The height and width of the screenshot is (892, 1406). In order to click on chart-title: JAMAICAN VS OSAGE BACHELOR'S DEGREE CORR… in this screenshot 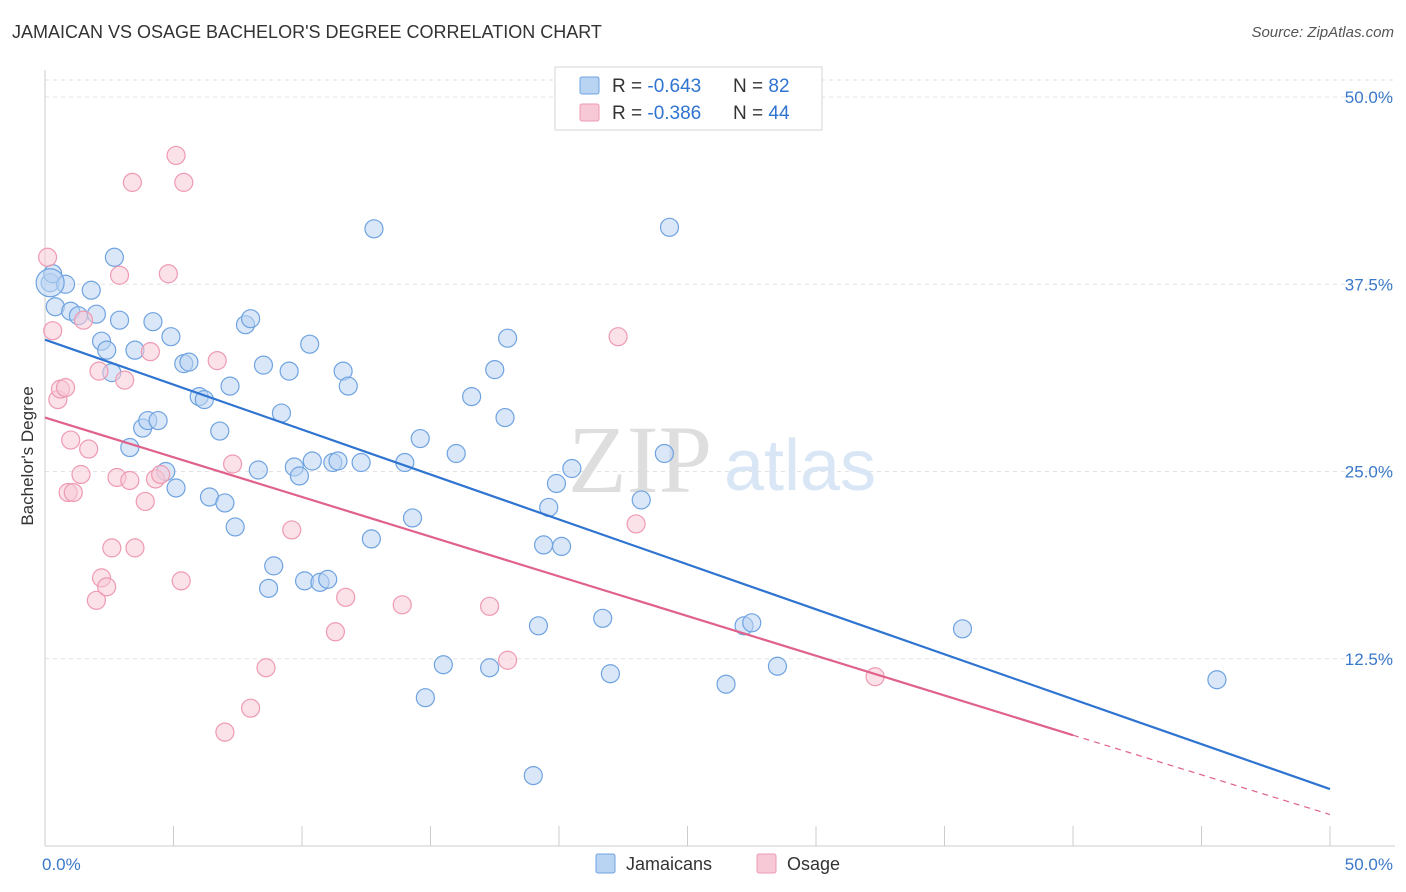, I will do `click(307, 32)`.